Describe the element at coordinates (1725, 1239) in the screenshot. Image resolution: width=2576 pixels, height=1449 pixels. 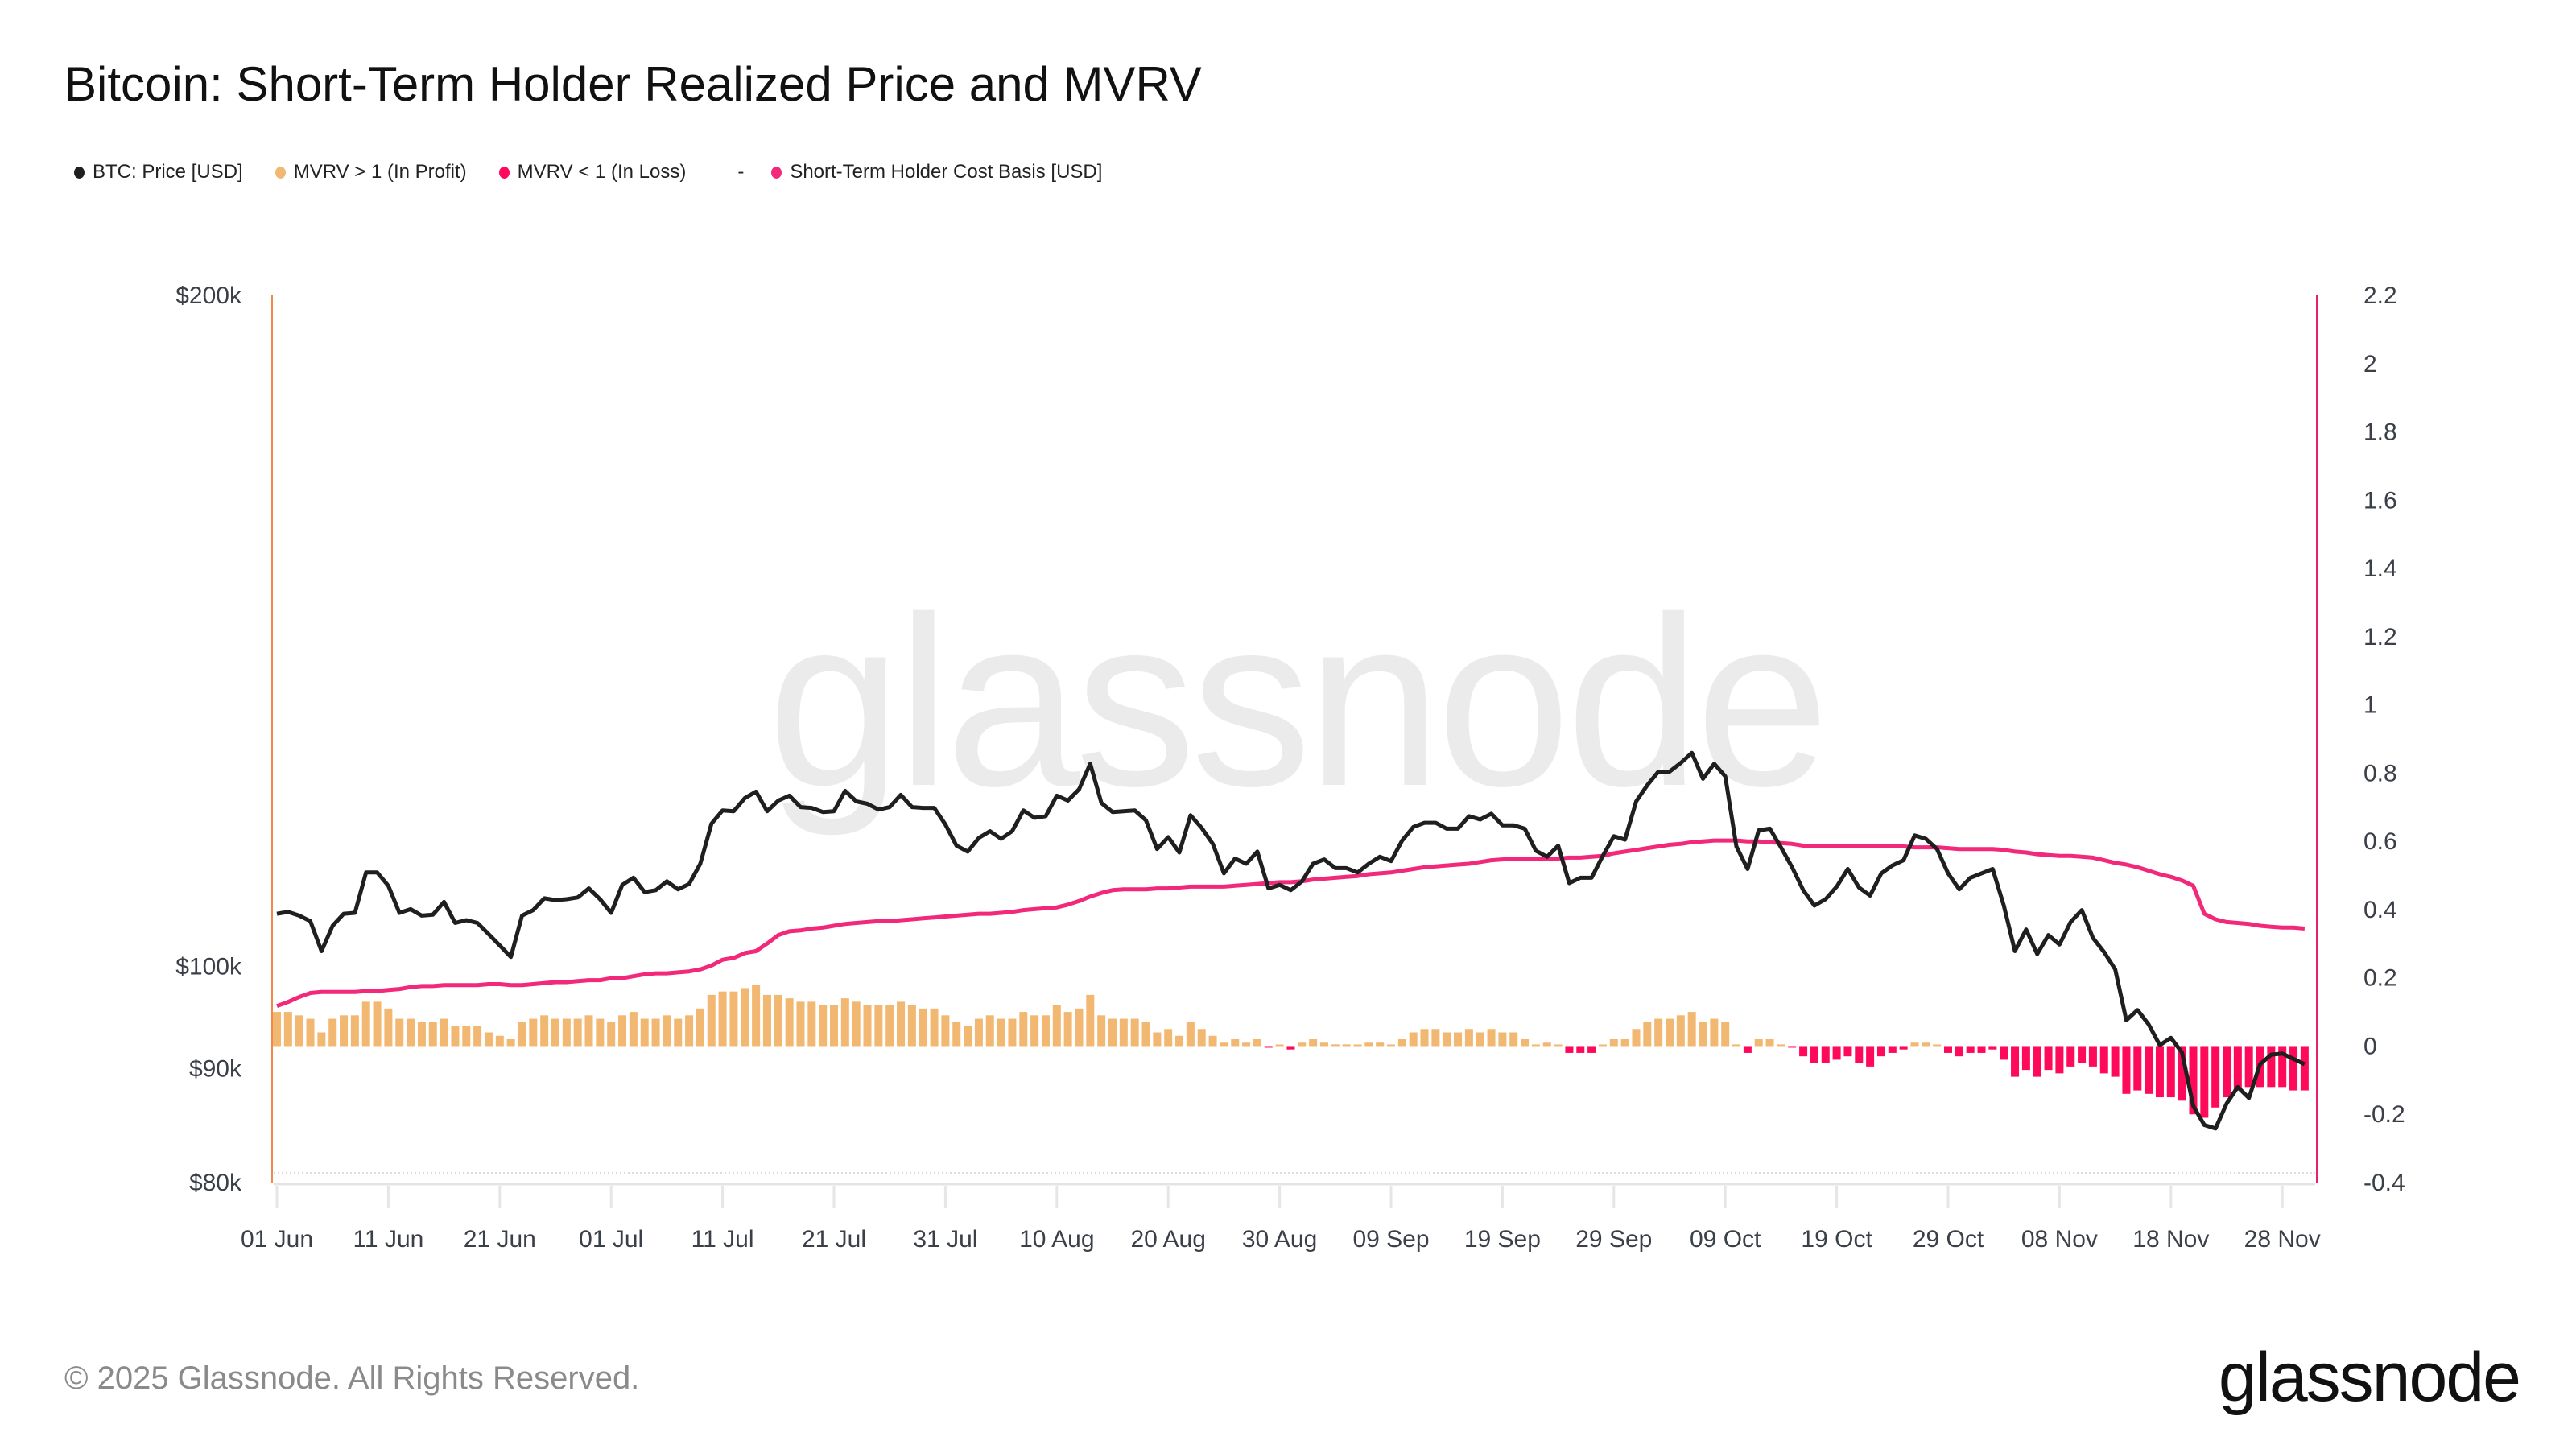
I see `x-tick-label: 09 Oct` at that location.